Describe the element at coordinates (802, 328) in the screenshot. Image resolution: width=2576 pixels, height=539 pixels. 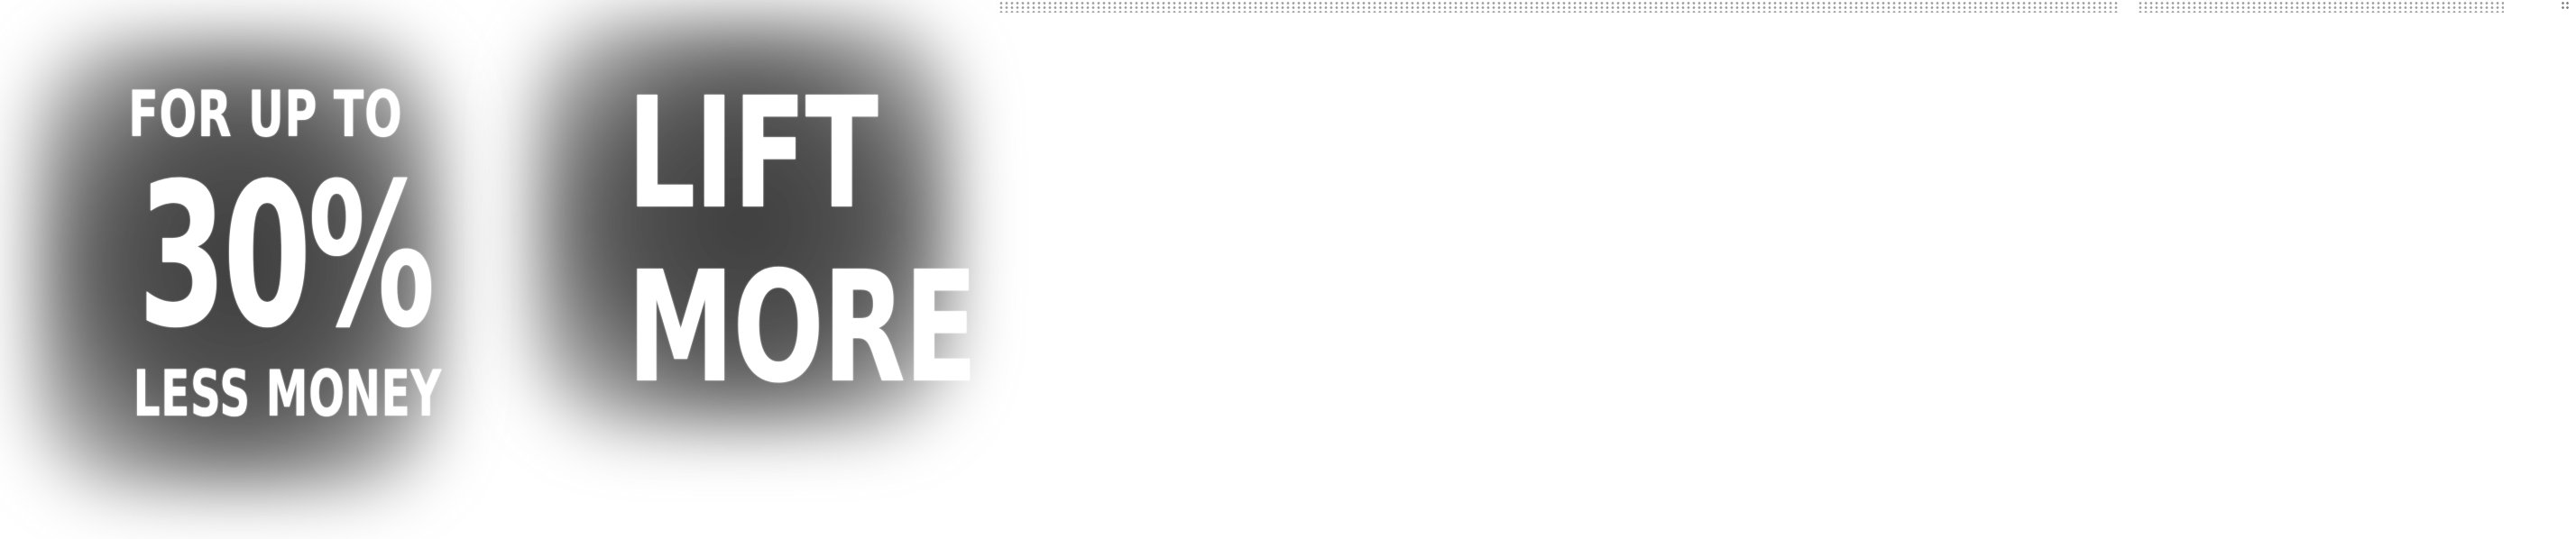
I see `more-word: MORE` at that location.